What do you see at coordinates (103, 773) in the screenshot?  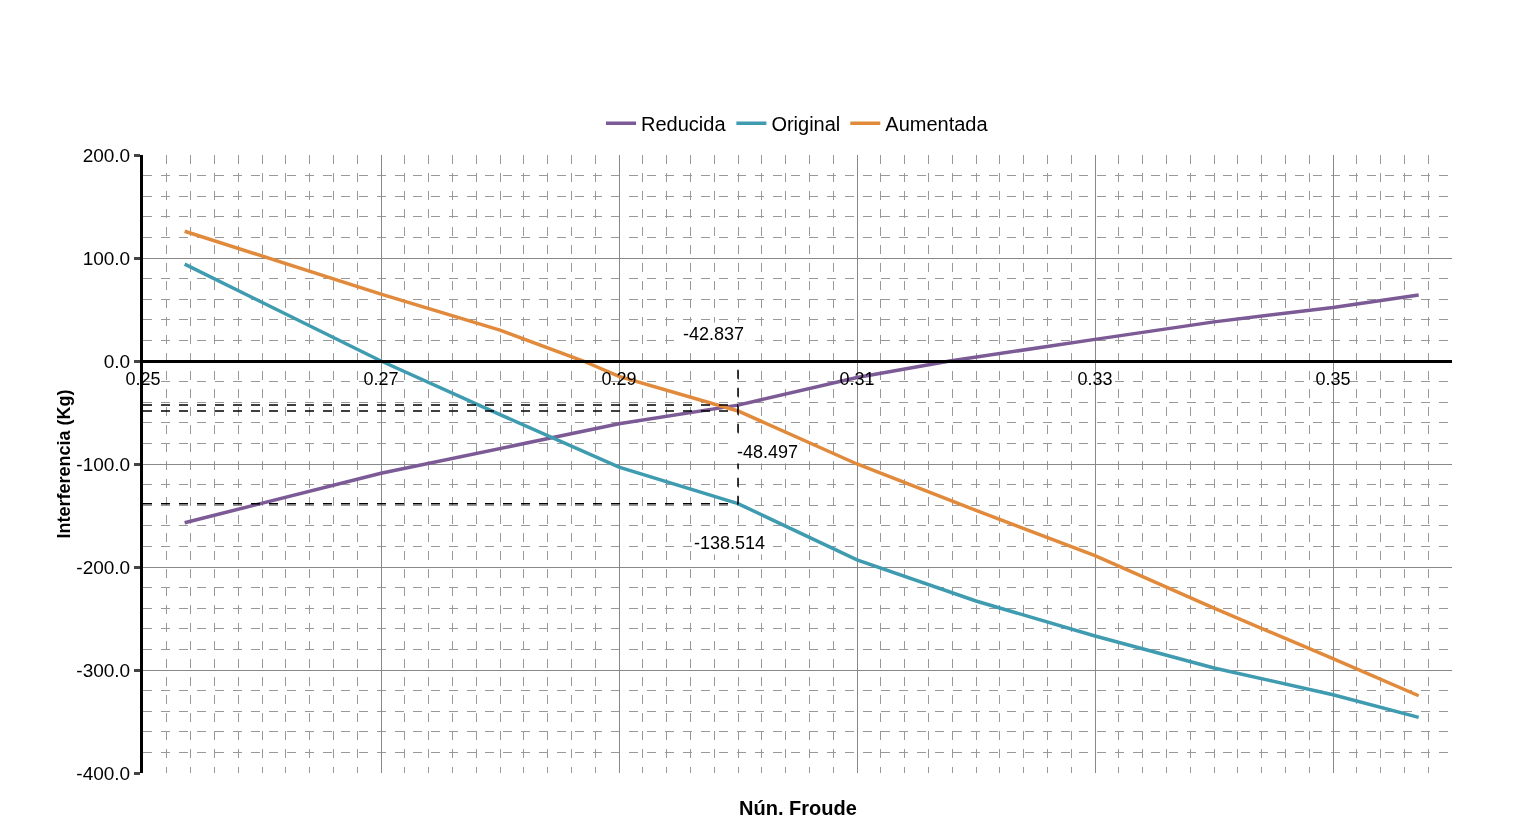 I see `y-tick-label: -400.0` at bounding box center [103, 773].